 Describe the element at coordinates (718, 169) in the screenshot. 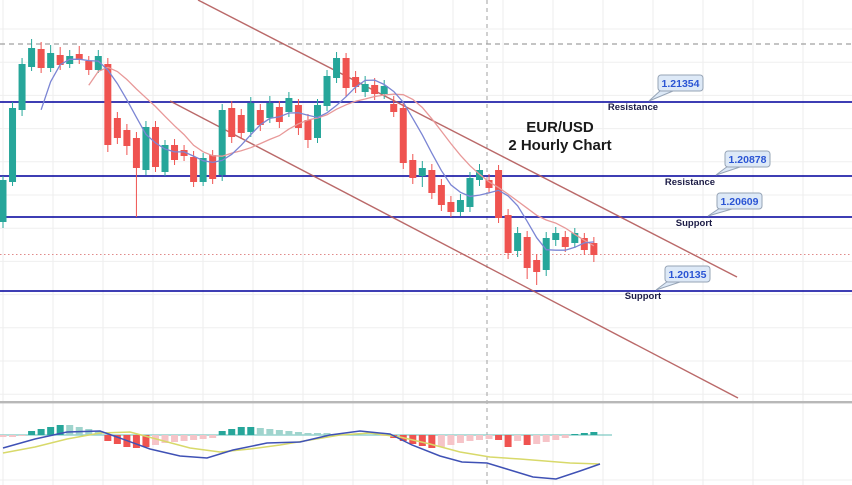

I see `price-callout-1-20878: 1.20878 Resistance` at that location.